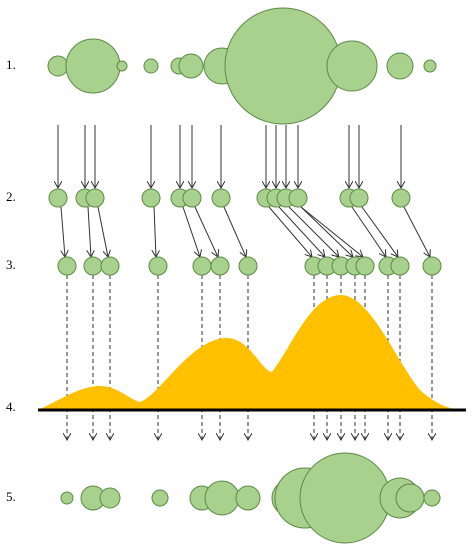 The height and width of the screenshot is (555, 472). What do you see at coordinates (11, 406) in the screenshot?
I see `step-label: 4.` at bounding box center [11, 406].